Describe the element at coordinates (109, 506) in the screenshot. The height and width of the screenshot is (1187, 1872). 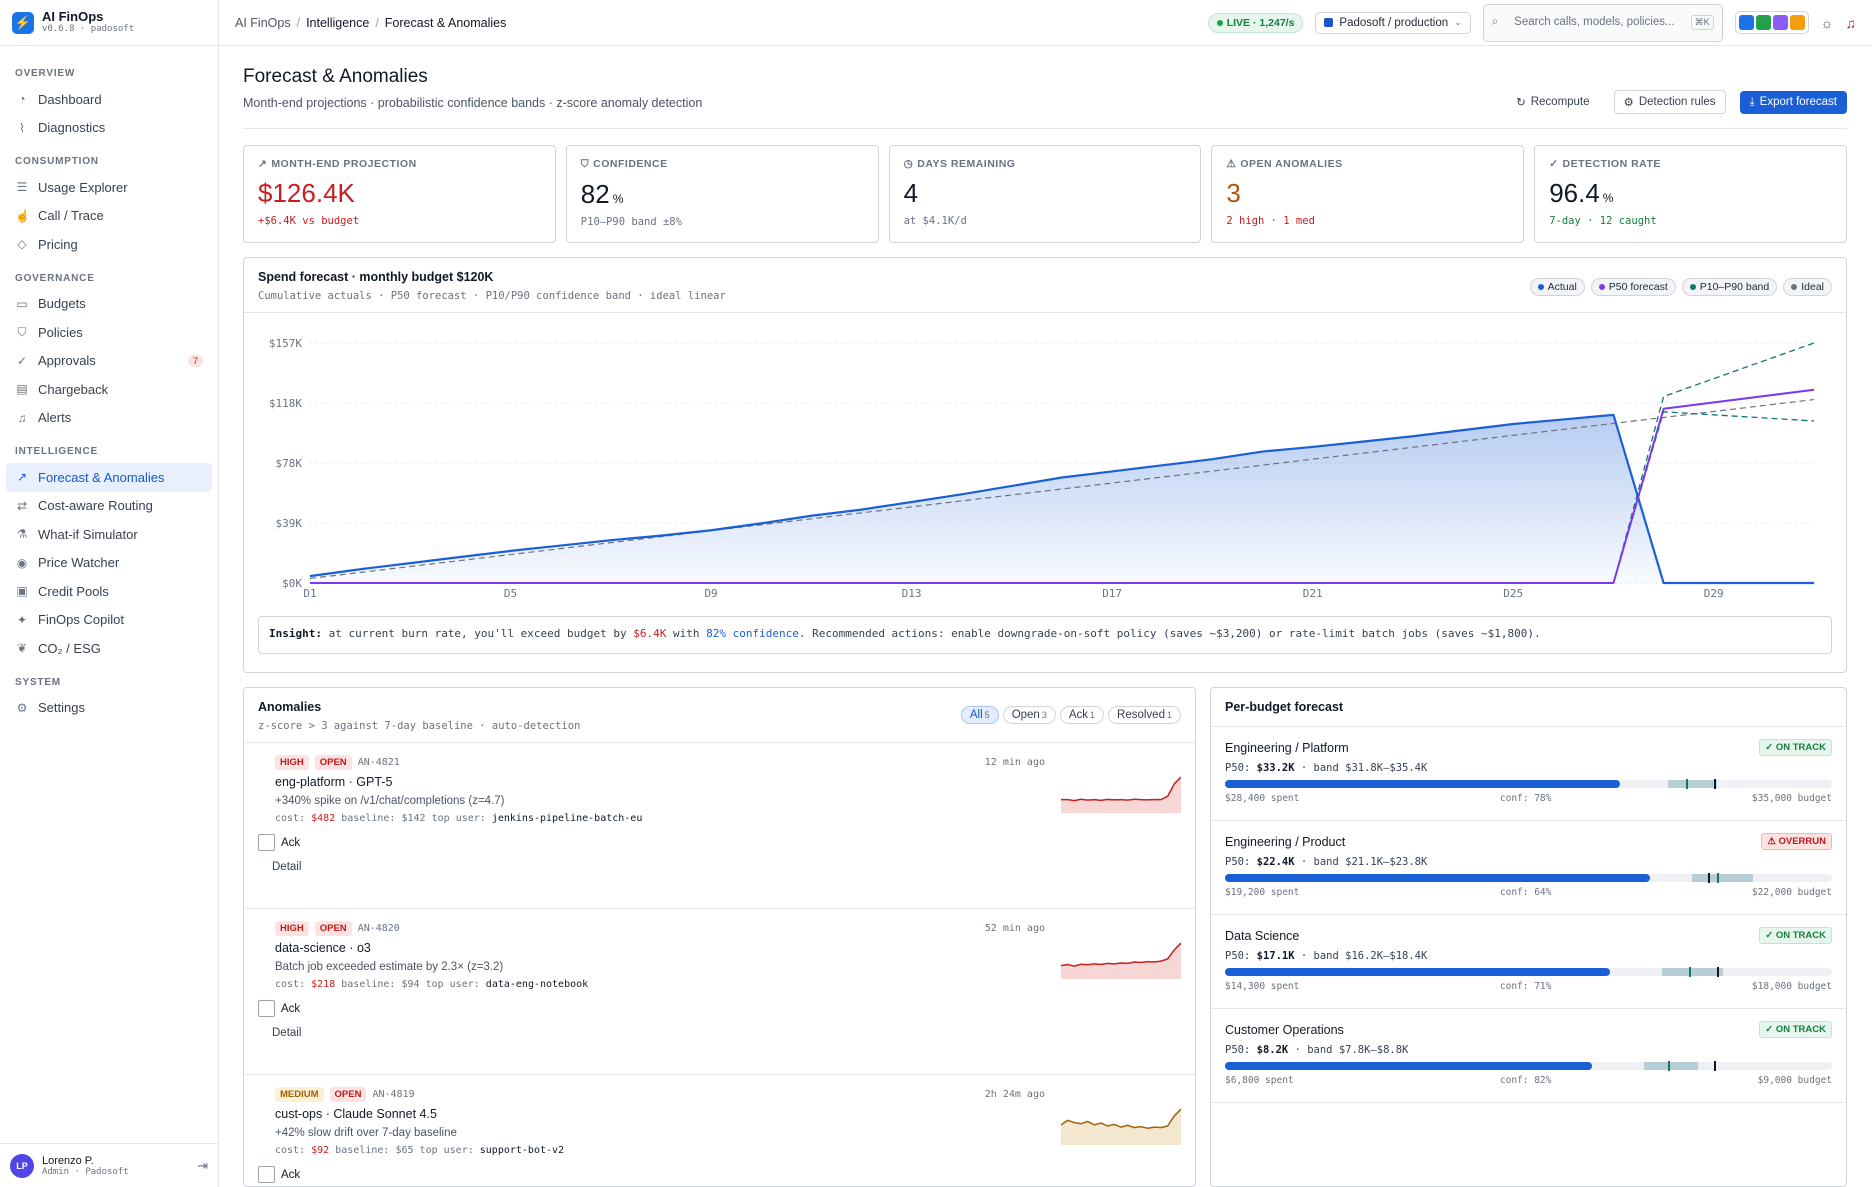
I see `sidebar-item-cost-aware-routing: ⇄ Cost-aware Routing` at that location.